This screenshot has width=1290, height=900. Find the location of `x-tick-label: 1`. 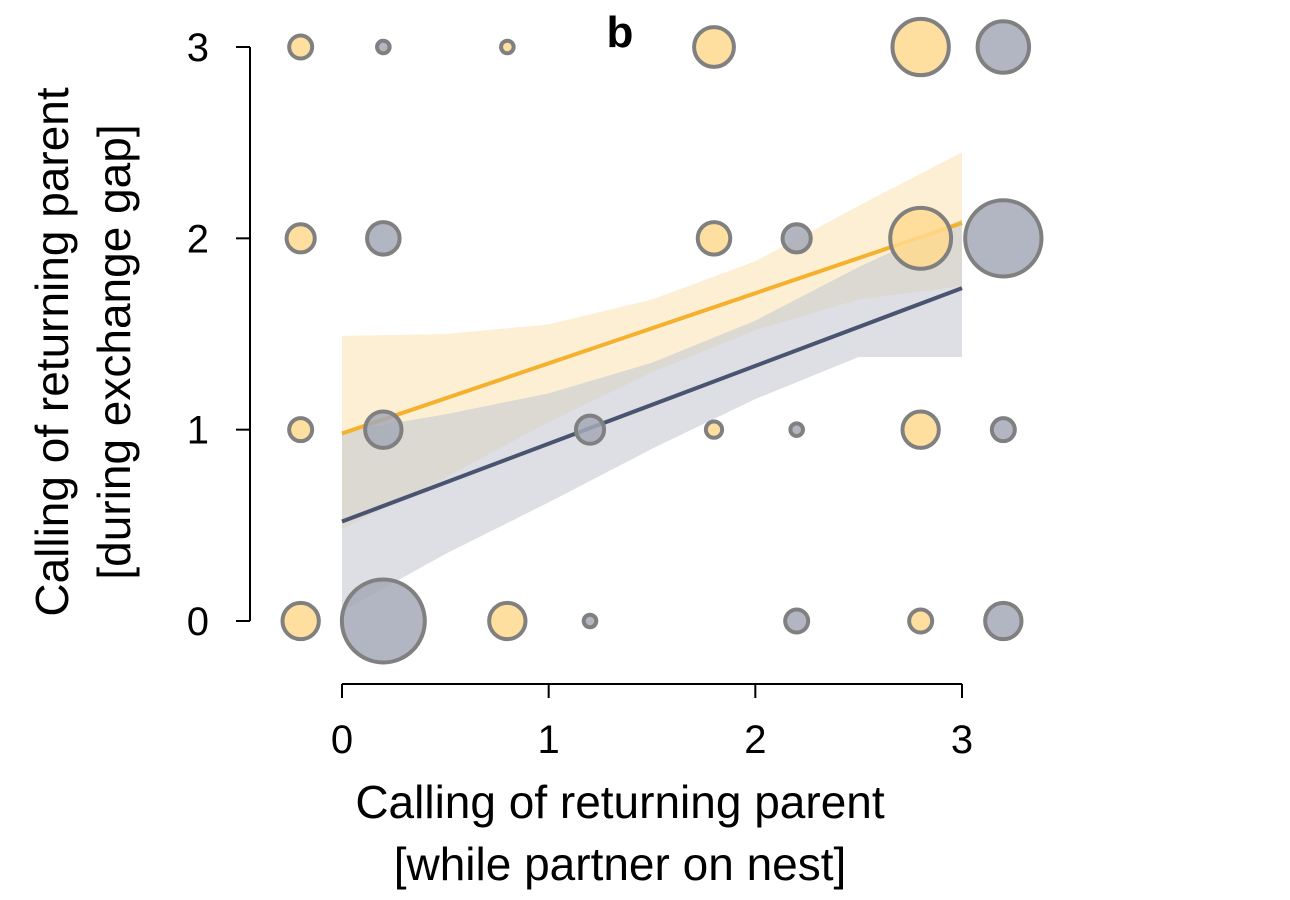

x-tick-label: 1 is located at coordinates (549, 740).